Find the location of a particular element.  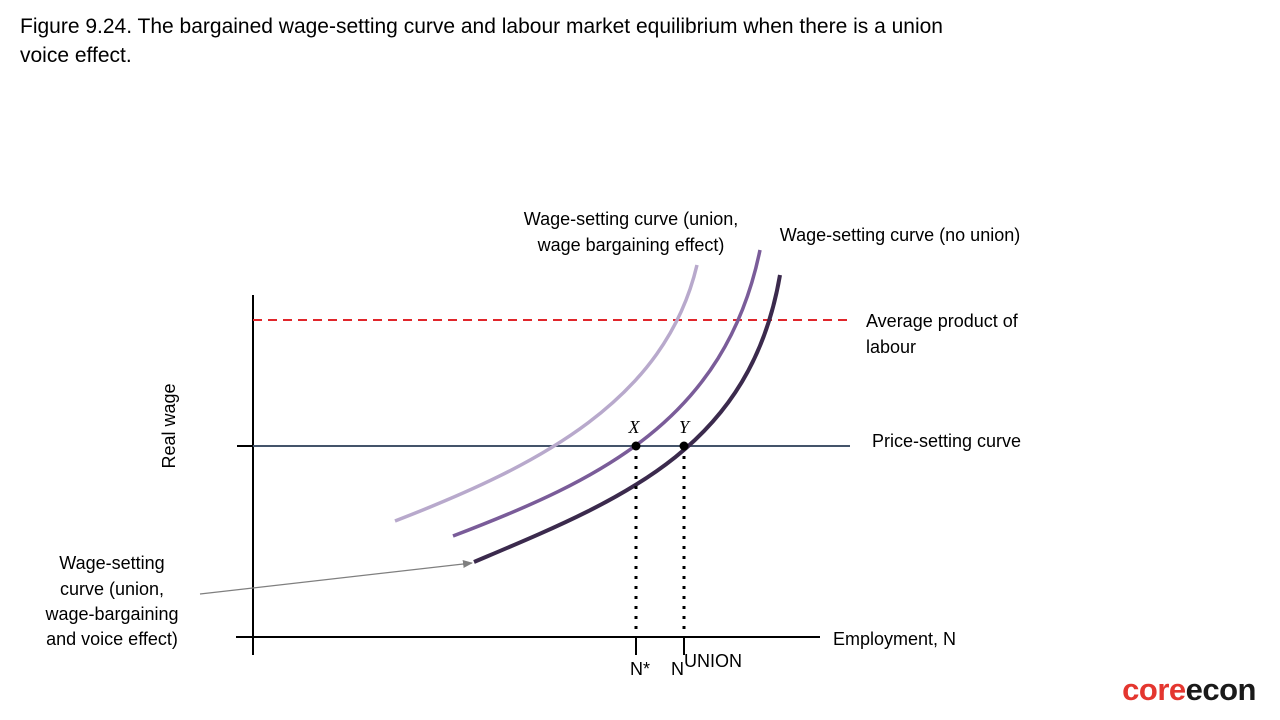

n-union-label-base: N is located at coordinates (677, 669).